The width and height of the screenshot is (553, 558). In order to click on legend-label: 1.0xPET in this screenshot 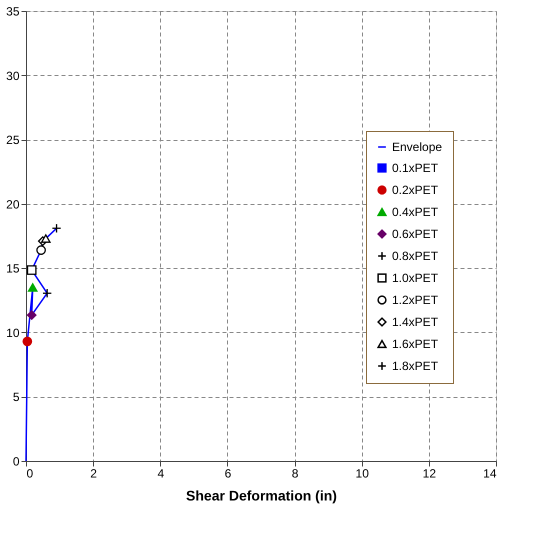, I will do `click(415, 278)`.